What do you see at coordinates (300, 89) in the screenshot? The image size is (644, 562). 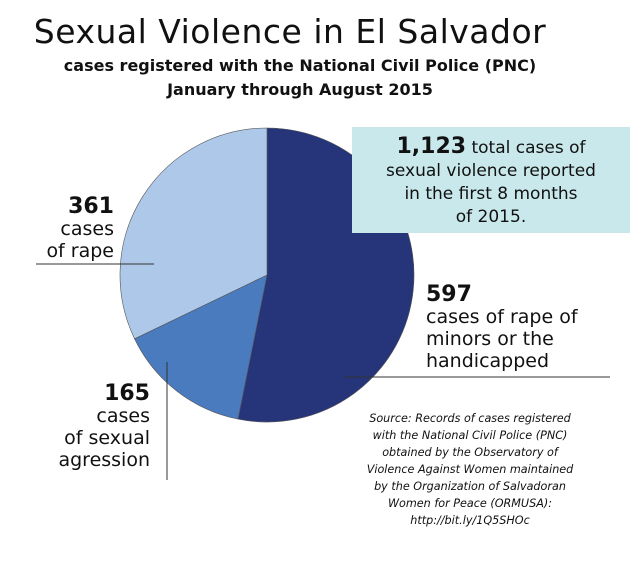 I see `chart-date-range: January through August 2015` at bounding box center [300, 89].